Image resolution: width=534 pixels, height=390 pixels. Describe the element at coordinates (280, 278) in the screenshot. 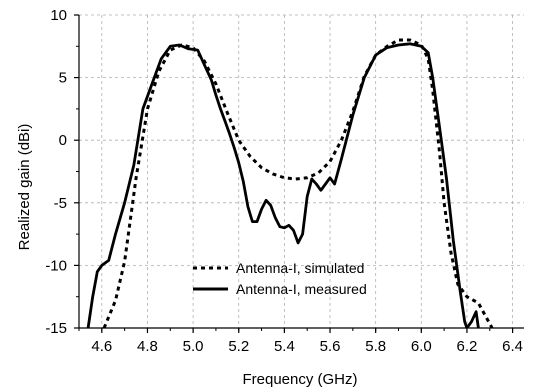

I see `legend: Antenna-I, simulated Antenna-I, measured` at that location.